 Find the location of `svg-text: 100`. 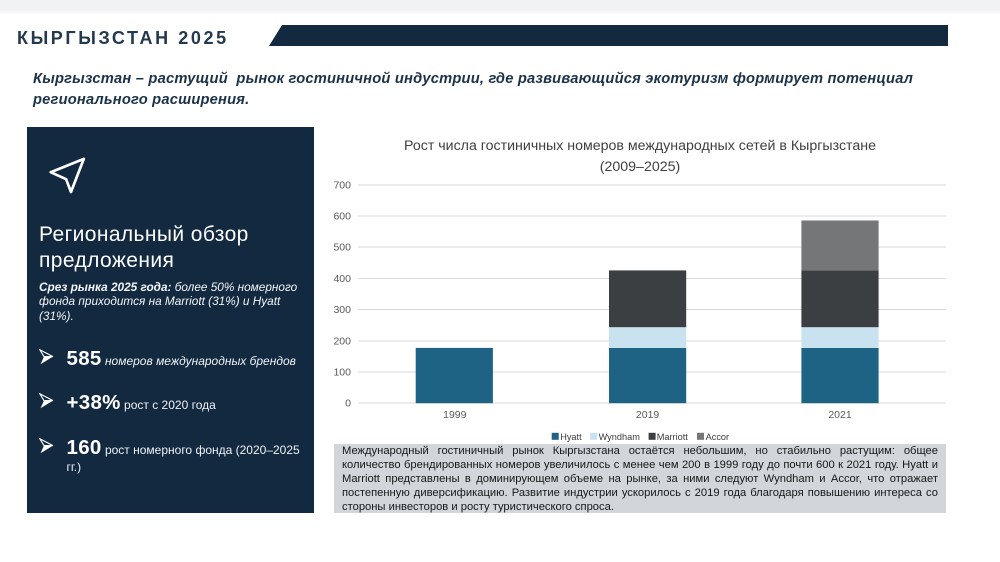

svg-text: 100 is located at coordinates (342, 373).